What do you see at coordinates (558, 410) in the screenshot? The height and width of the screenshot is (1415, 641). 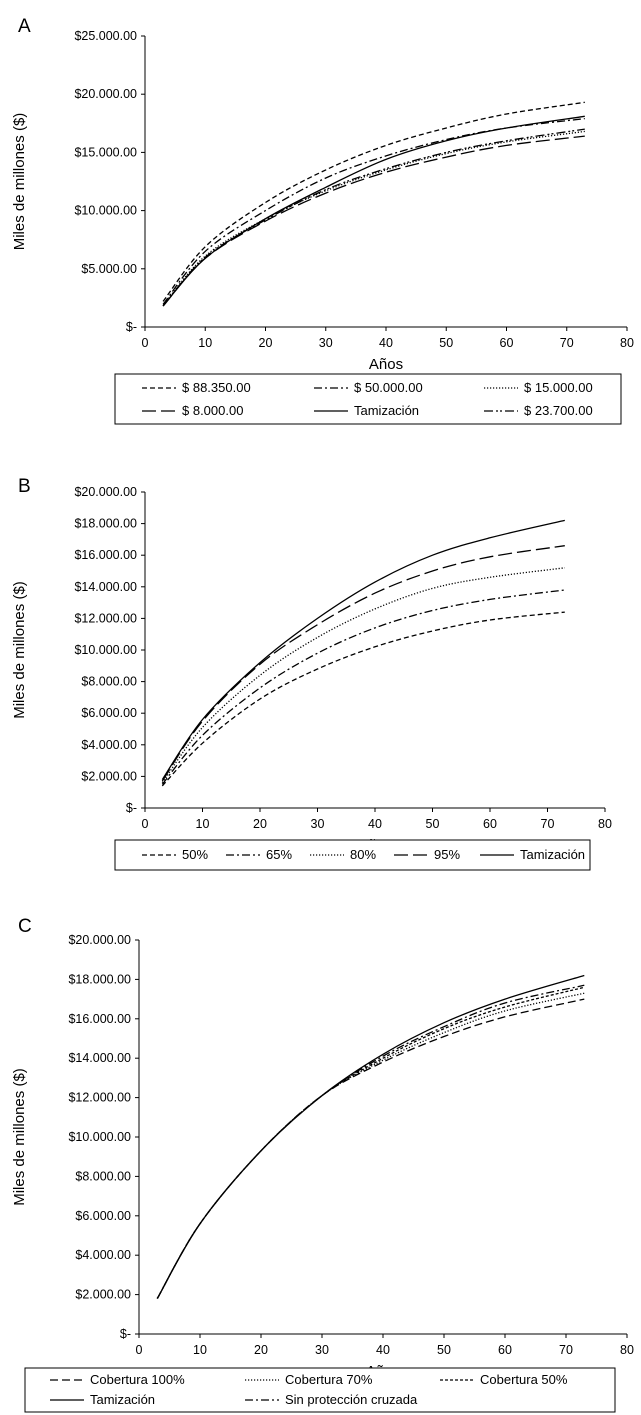 I see `legend-label: $ 23.700.00` at bounding box center [558, 410].